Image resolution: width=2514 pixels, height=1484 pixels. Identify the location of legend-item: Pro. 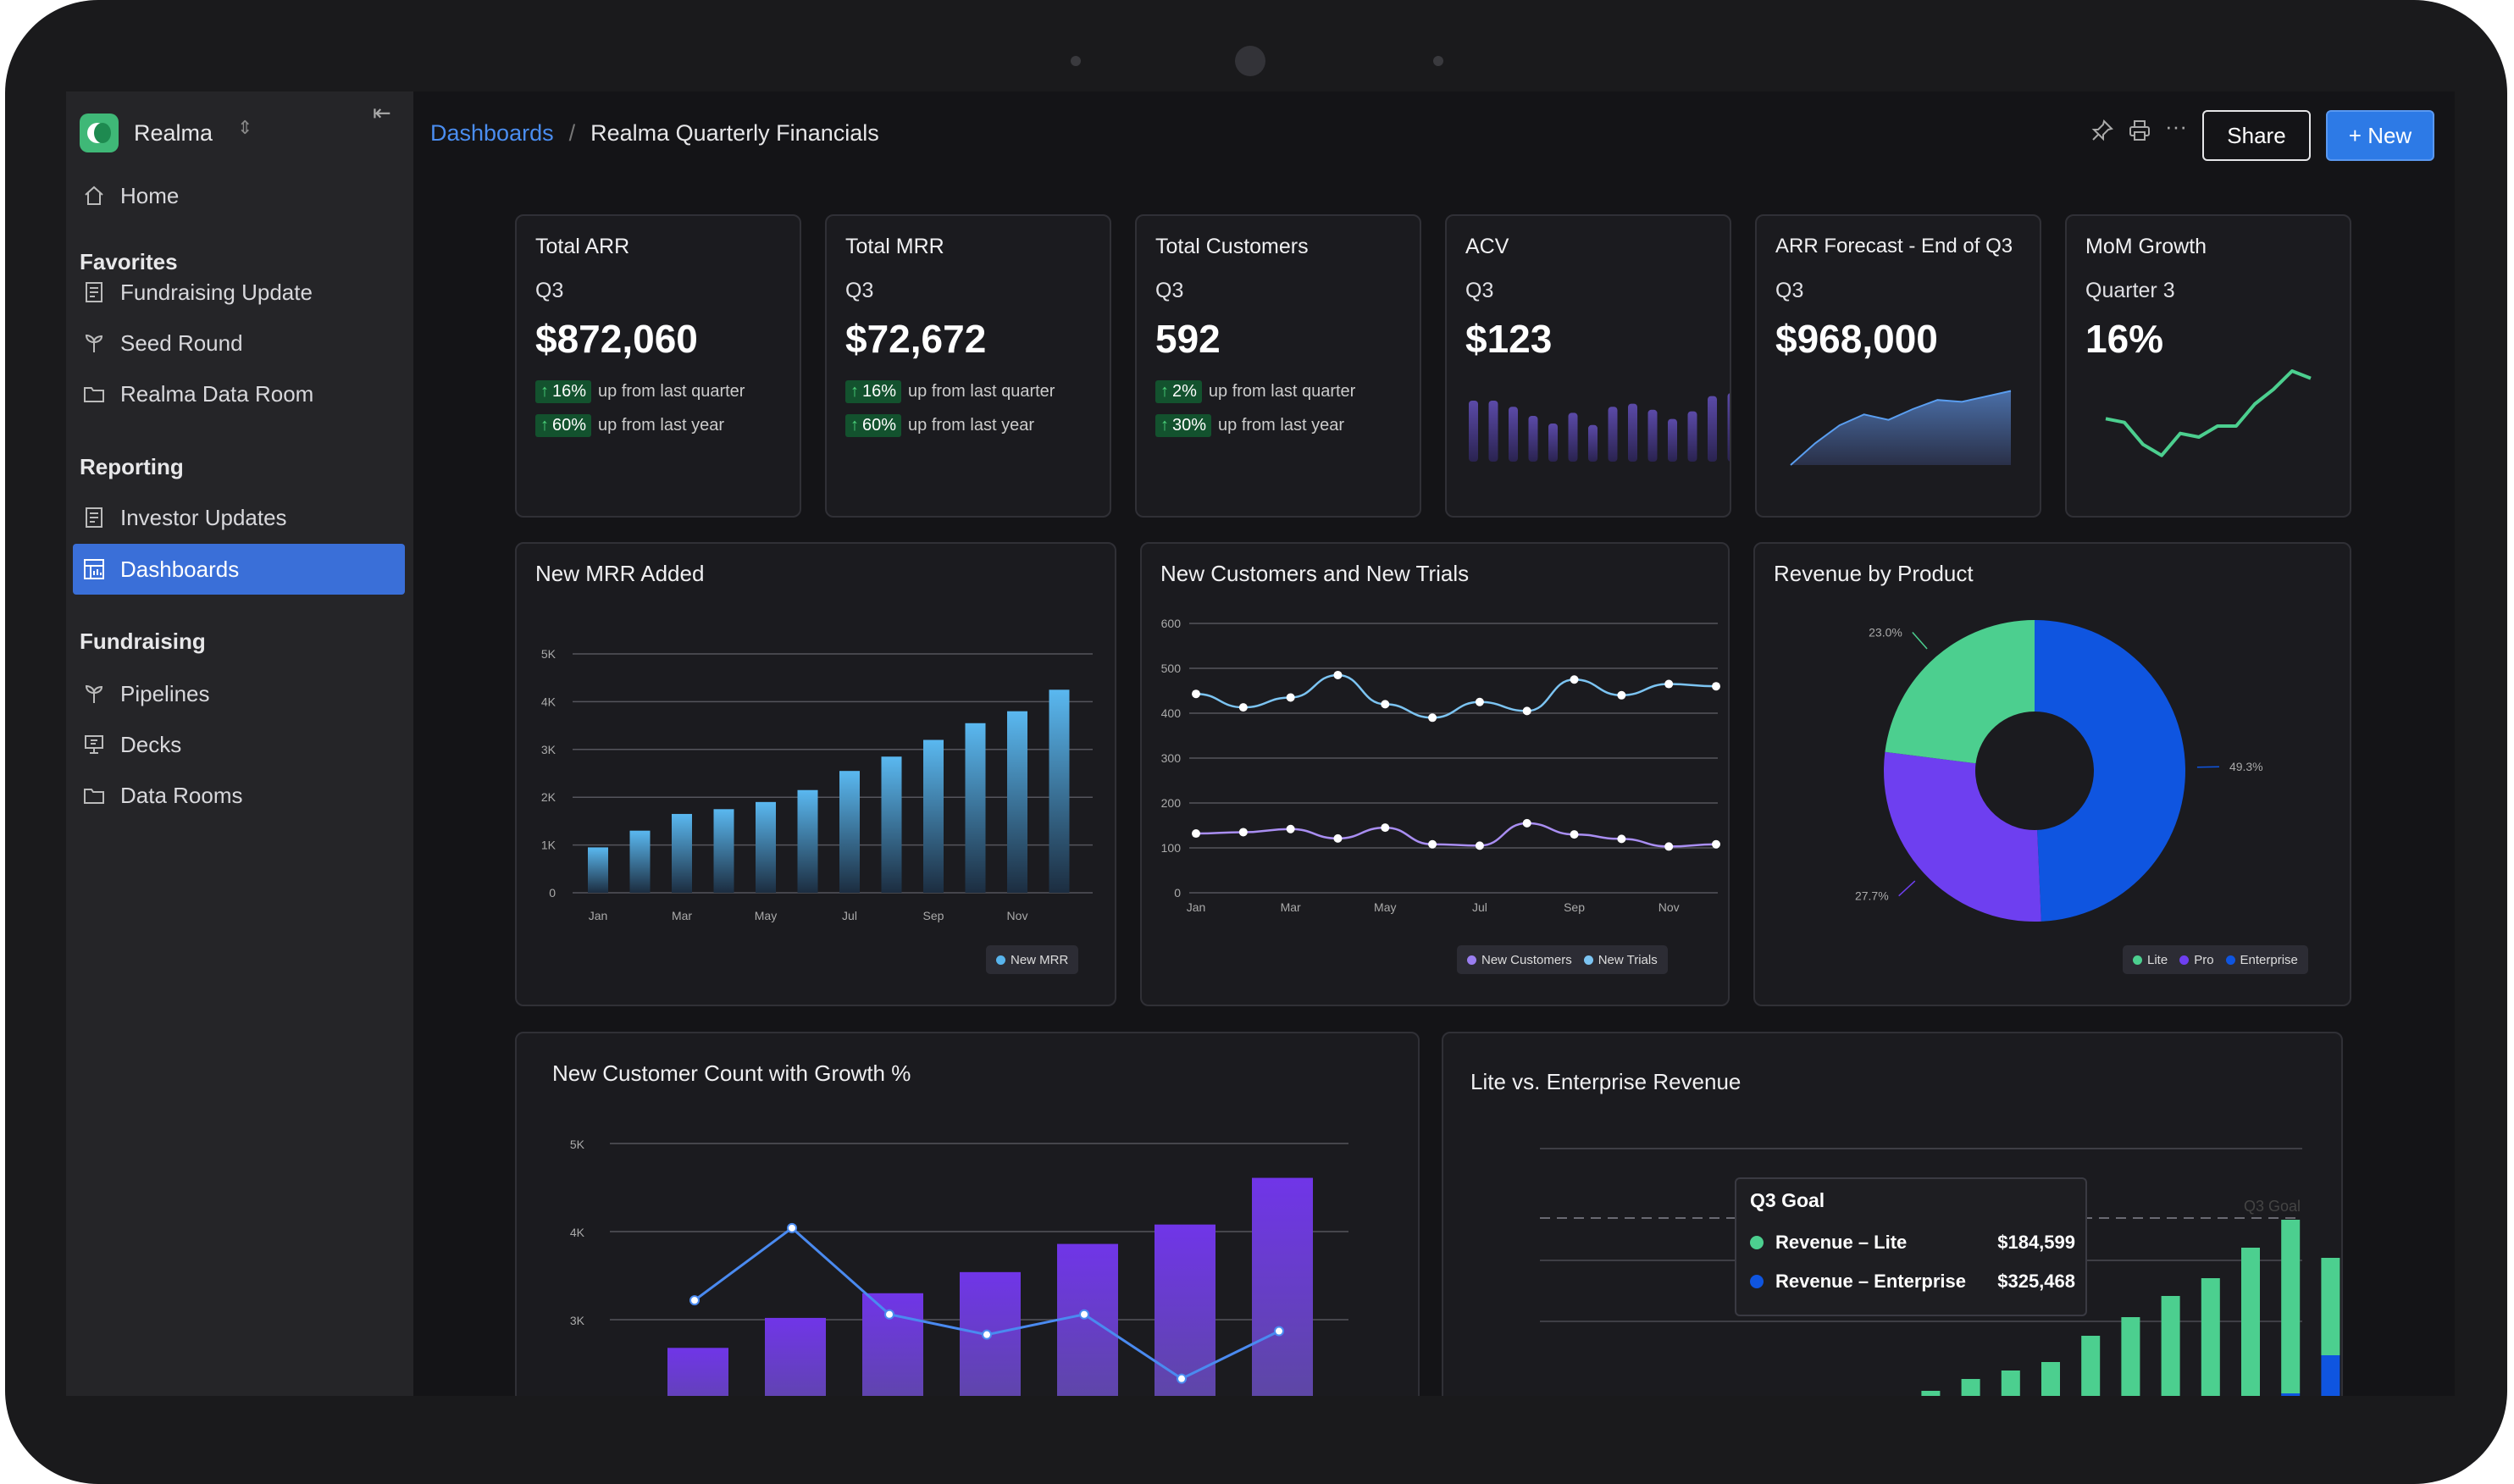
(2196, 960).